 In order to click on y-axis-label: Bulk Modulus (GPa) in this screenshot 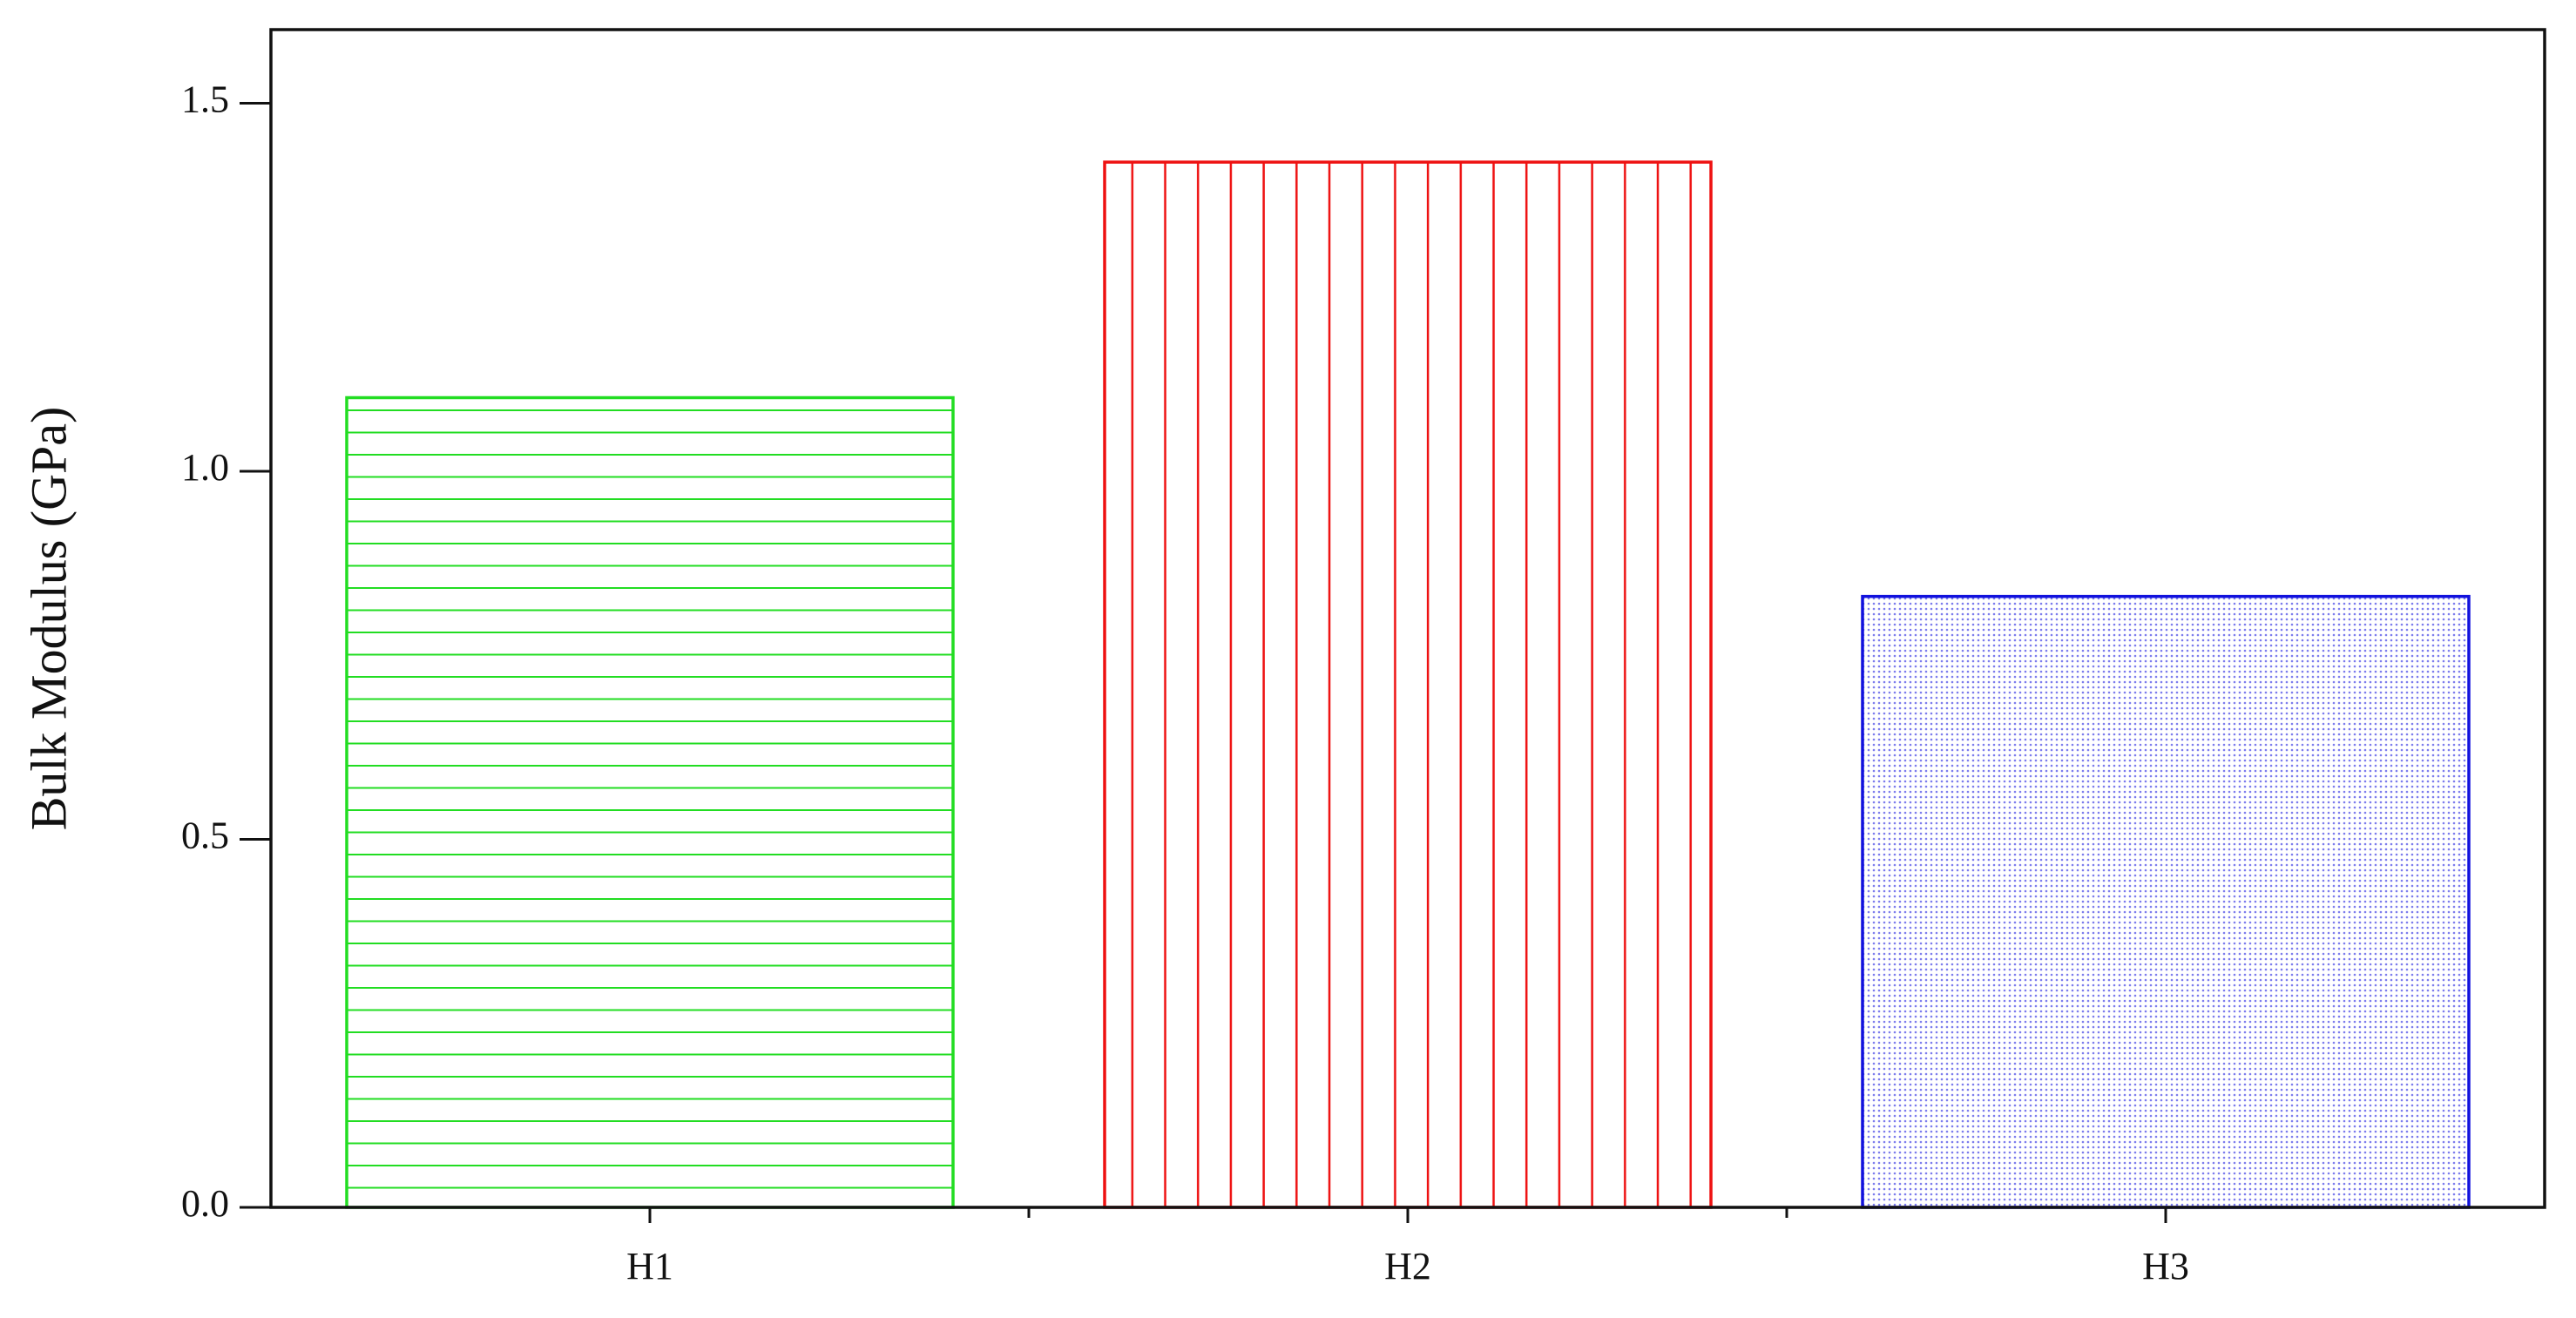, I will do `click(48, 619)`.